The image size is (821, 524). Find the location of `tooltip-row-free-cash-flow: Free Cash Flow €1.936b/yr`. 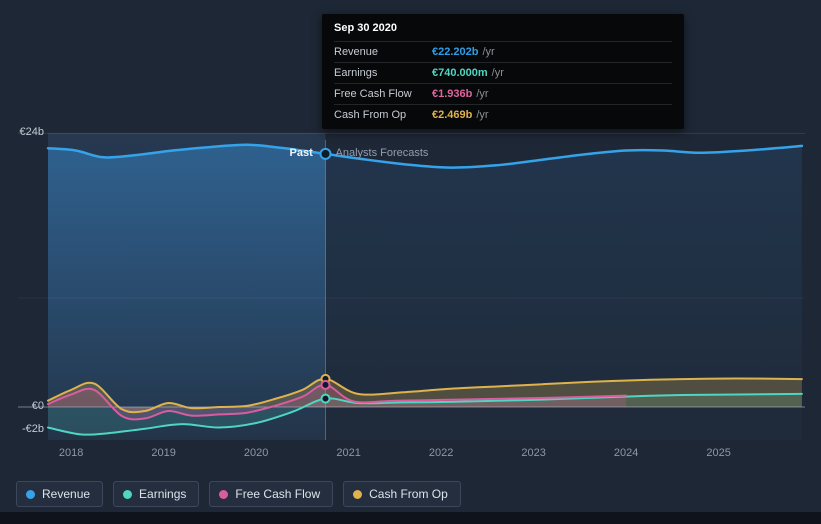

tooltip-row-free-cash-flow: Free Cash Flow €1.936b/yr is located at coordinates (503, 93).